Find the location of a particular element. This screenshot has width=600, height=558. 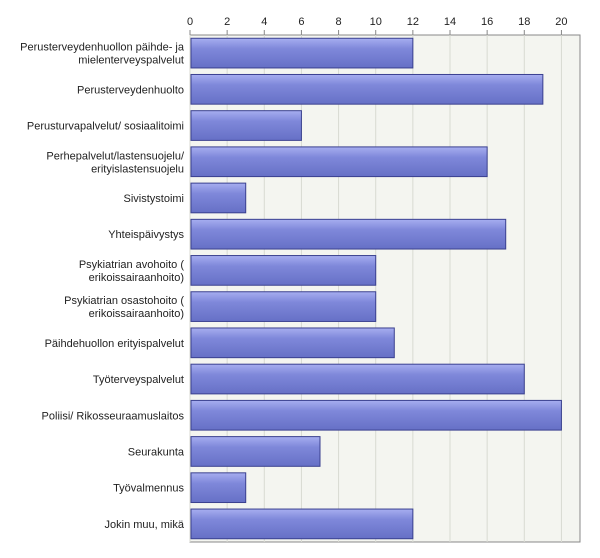

category-label: Päihdehuollon erityispalvelut is located at coordinates (114, 344).